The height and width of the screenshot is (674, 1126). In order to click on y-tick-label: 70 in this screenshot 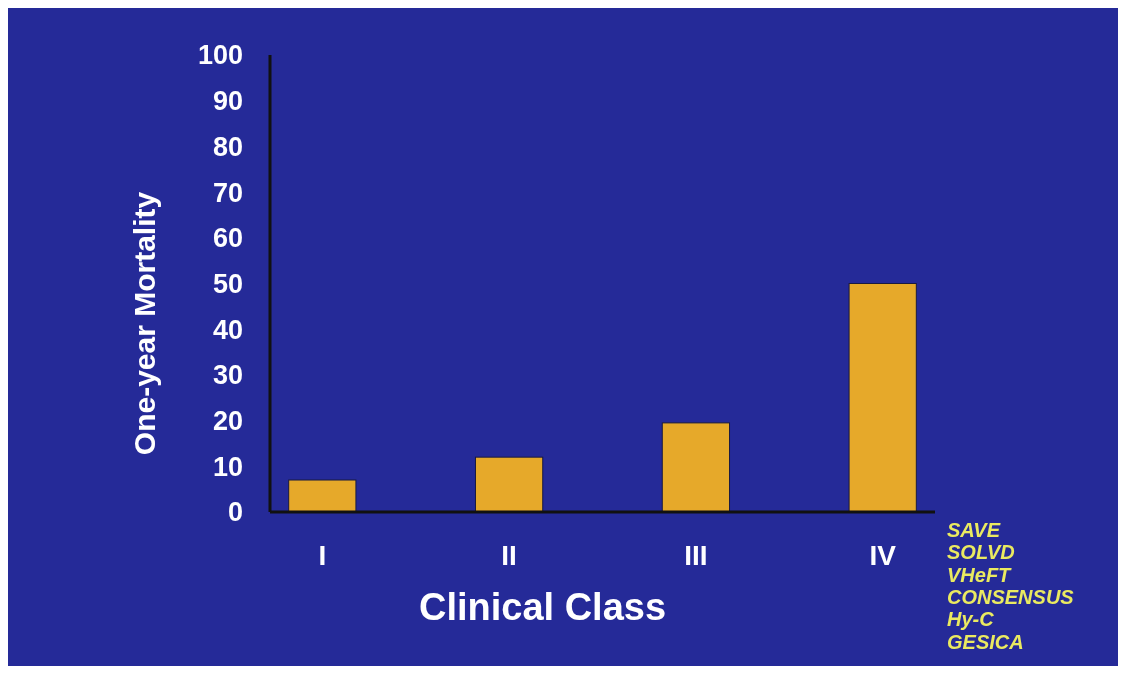, I will do `click(227, 192)`.